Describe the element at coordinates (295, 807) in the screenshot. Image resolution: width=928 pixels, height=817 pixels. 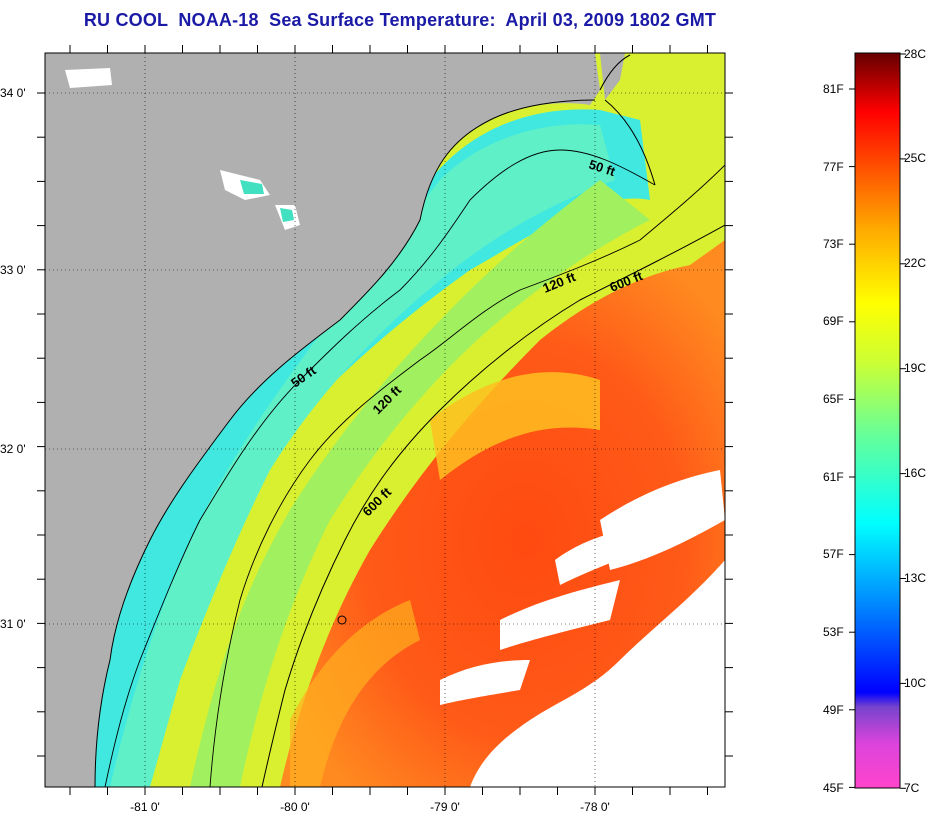
I see `lon-label-80: -80 0'` at that location.